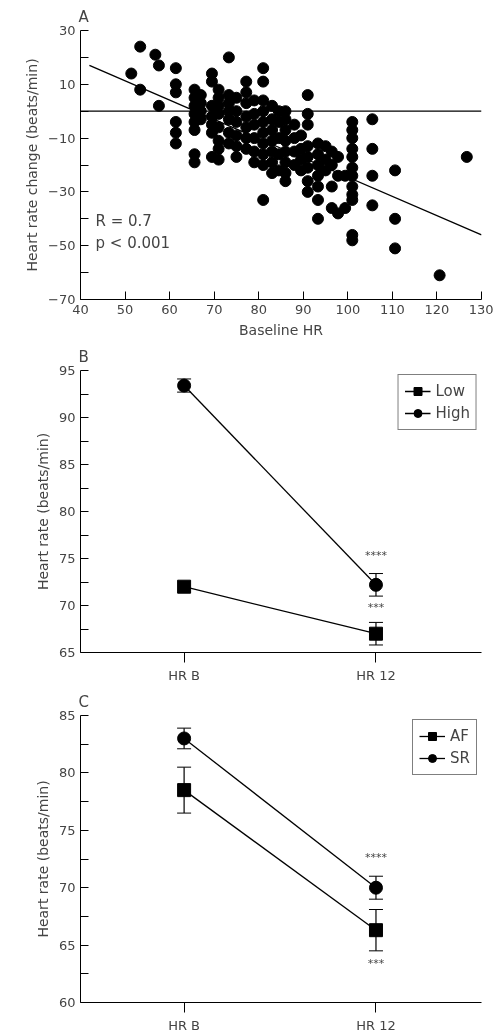 This screenshot has width=493, height=1035. Describe the element at coordinates (62, 192) in the screenshot. I see `y-tick-label: −30` at that location.